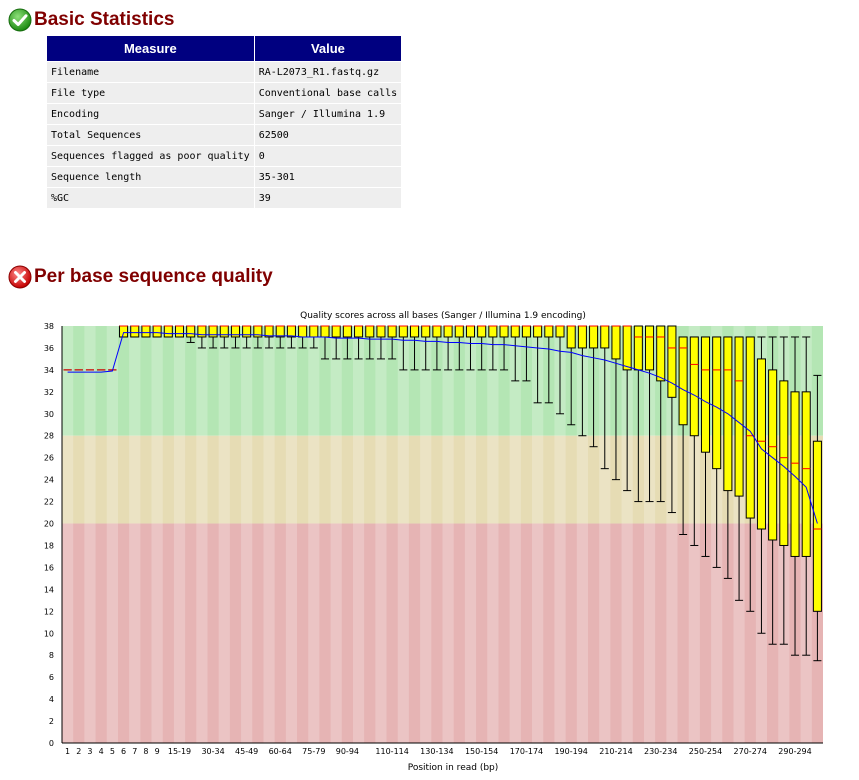 Image resolution: width=859 pixels, height=780 pixels. I want to click on y-tick-label: 28, so click(49, 436).